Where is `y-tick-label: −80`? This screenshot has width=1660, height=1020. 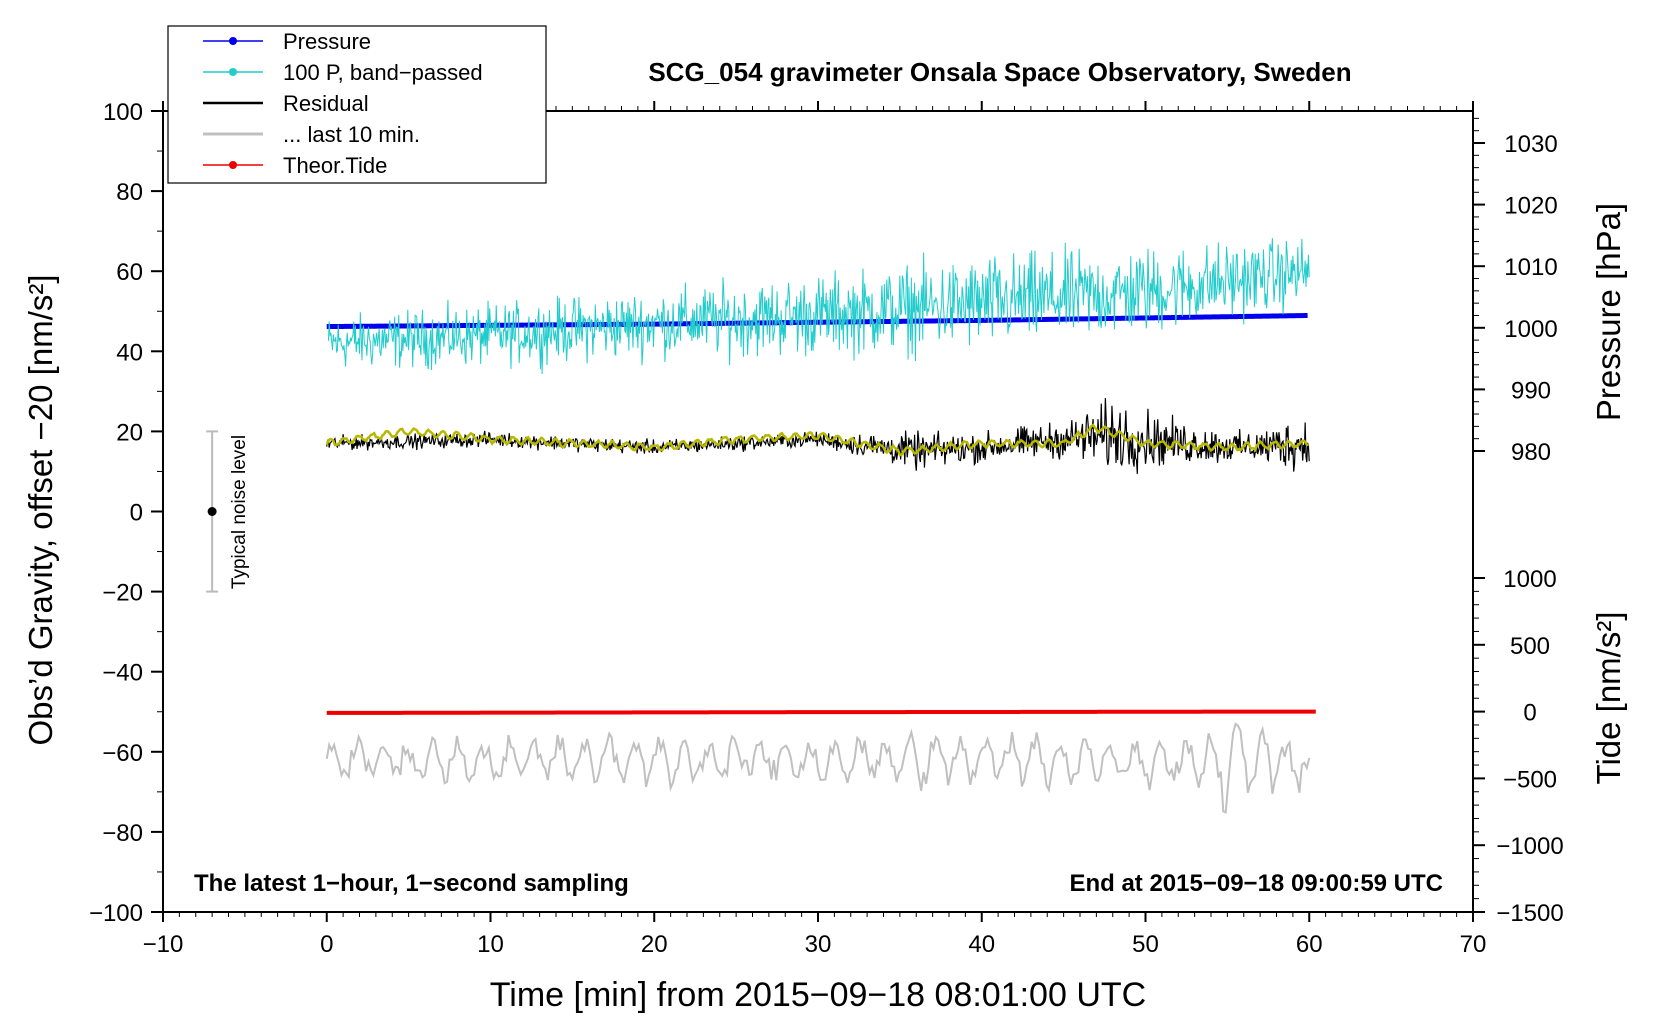 y-tick-label: −80 is located at coordinates (122, 833).